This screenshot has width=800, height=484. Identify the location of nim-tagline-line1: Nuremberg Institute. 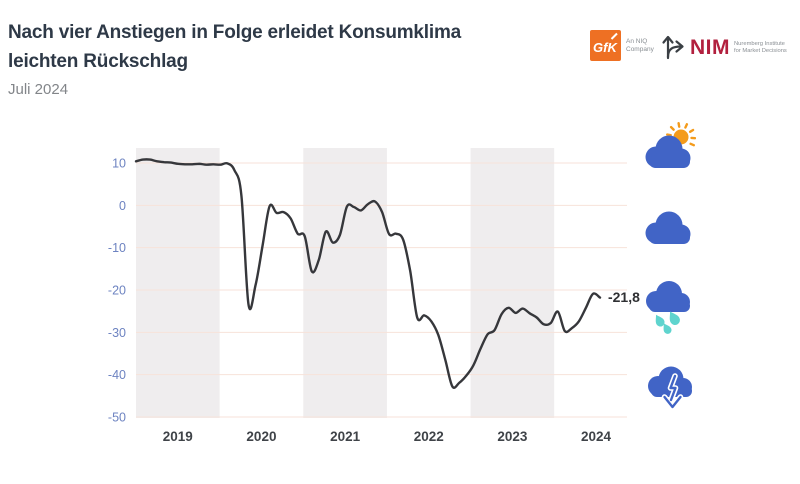
(759, 44).